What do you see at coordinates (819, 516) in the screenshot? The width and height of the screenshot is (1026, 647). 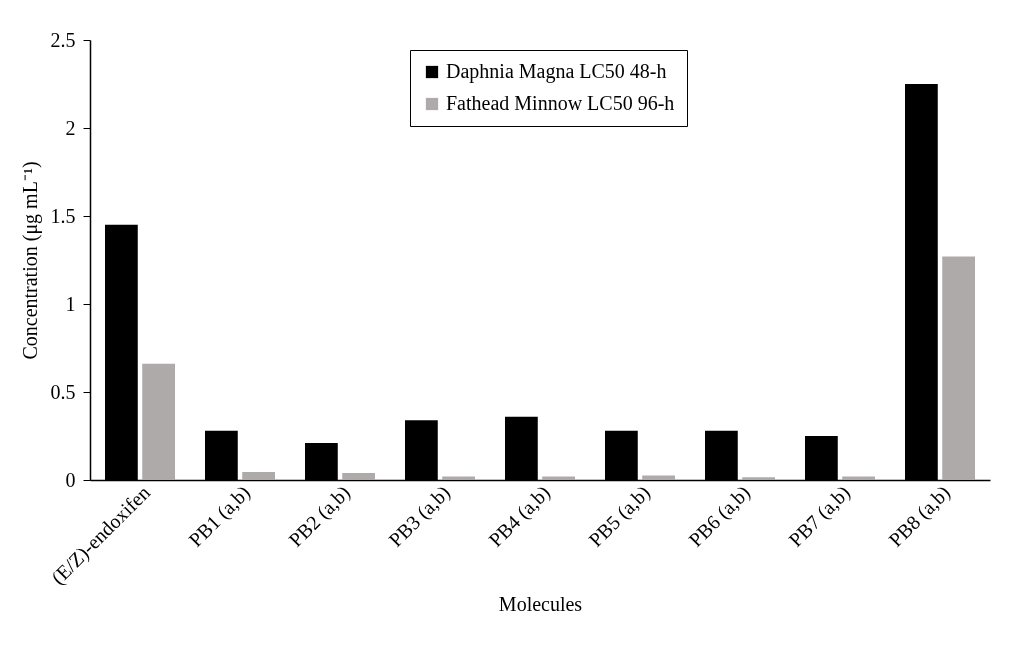 I see `x-tick-label: PB7 (a,b)` at bounding box center [819, 516].